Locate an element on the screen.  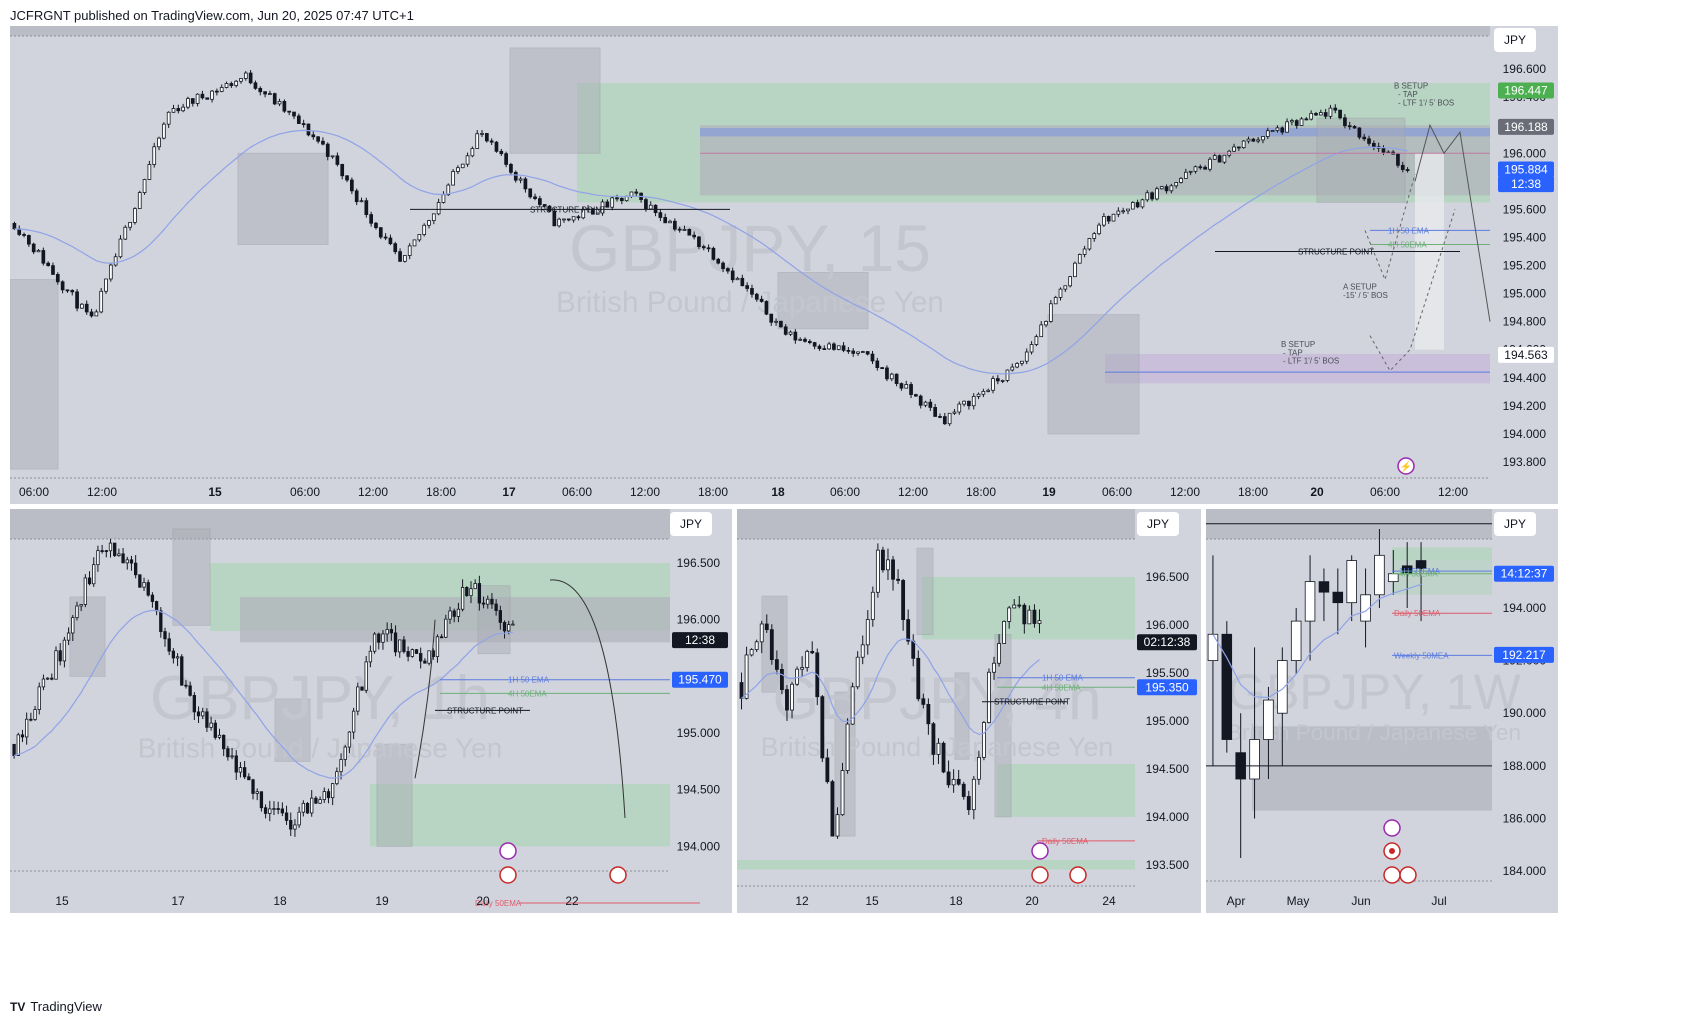
time-axis-tick: 18:00 is located at coordinates (1253, 492).